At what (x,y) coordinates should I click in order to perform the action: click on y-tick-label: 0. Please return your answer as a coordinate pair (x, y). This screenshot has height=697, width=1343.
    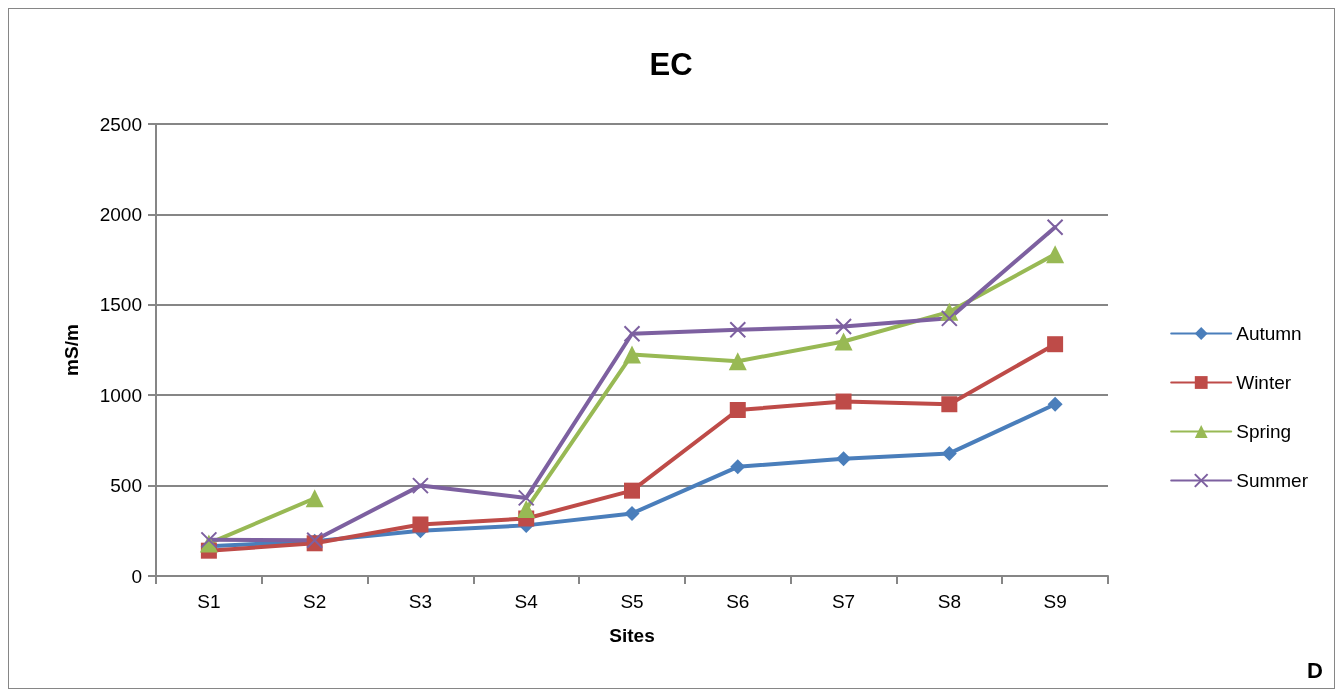
    Looking at the image, I should click on (136, 576).